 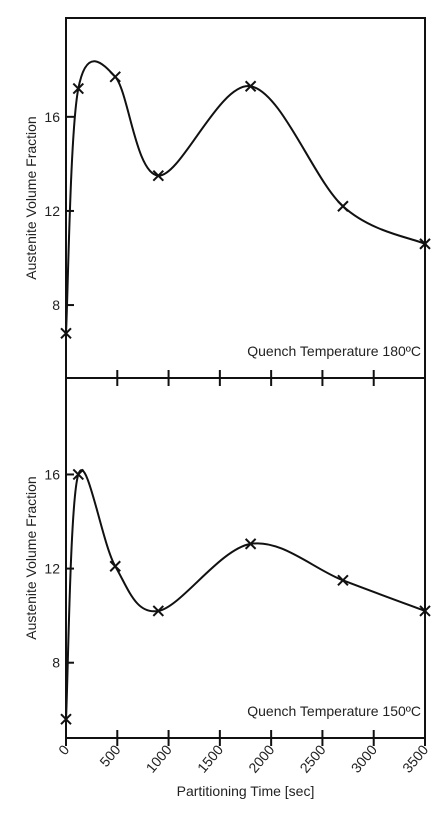 What do you see at coordinates (312, 758) in the screenshot?
I see `x-tick-label: 2500` at bounding box center [312, 758].